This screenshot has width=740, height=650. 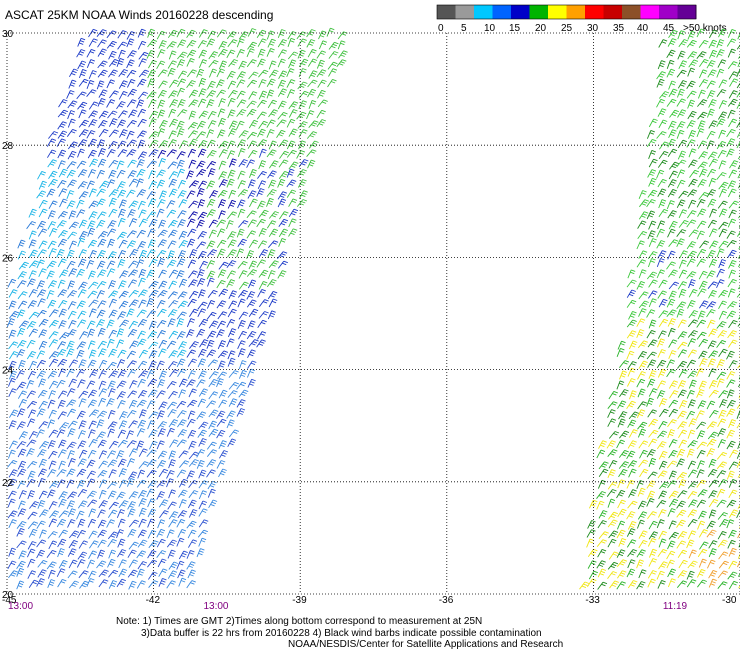 I want to click on colorbar-swatch, so click(x=483, y=12).